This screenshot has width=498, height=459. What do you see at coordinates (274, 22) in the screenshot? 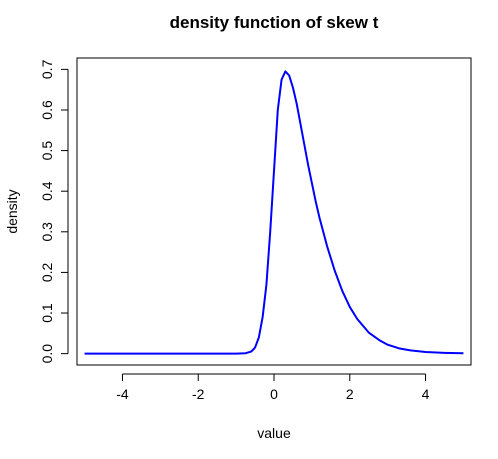
I see `chart-title: density function of skew t` at bounding box center [274, 22].